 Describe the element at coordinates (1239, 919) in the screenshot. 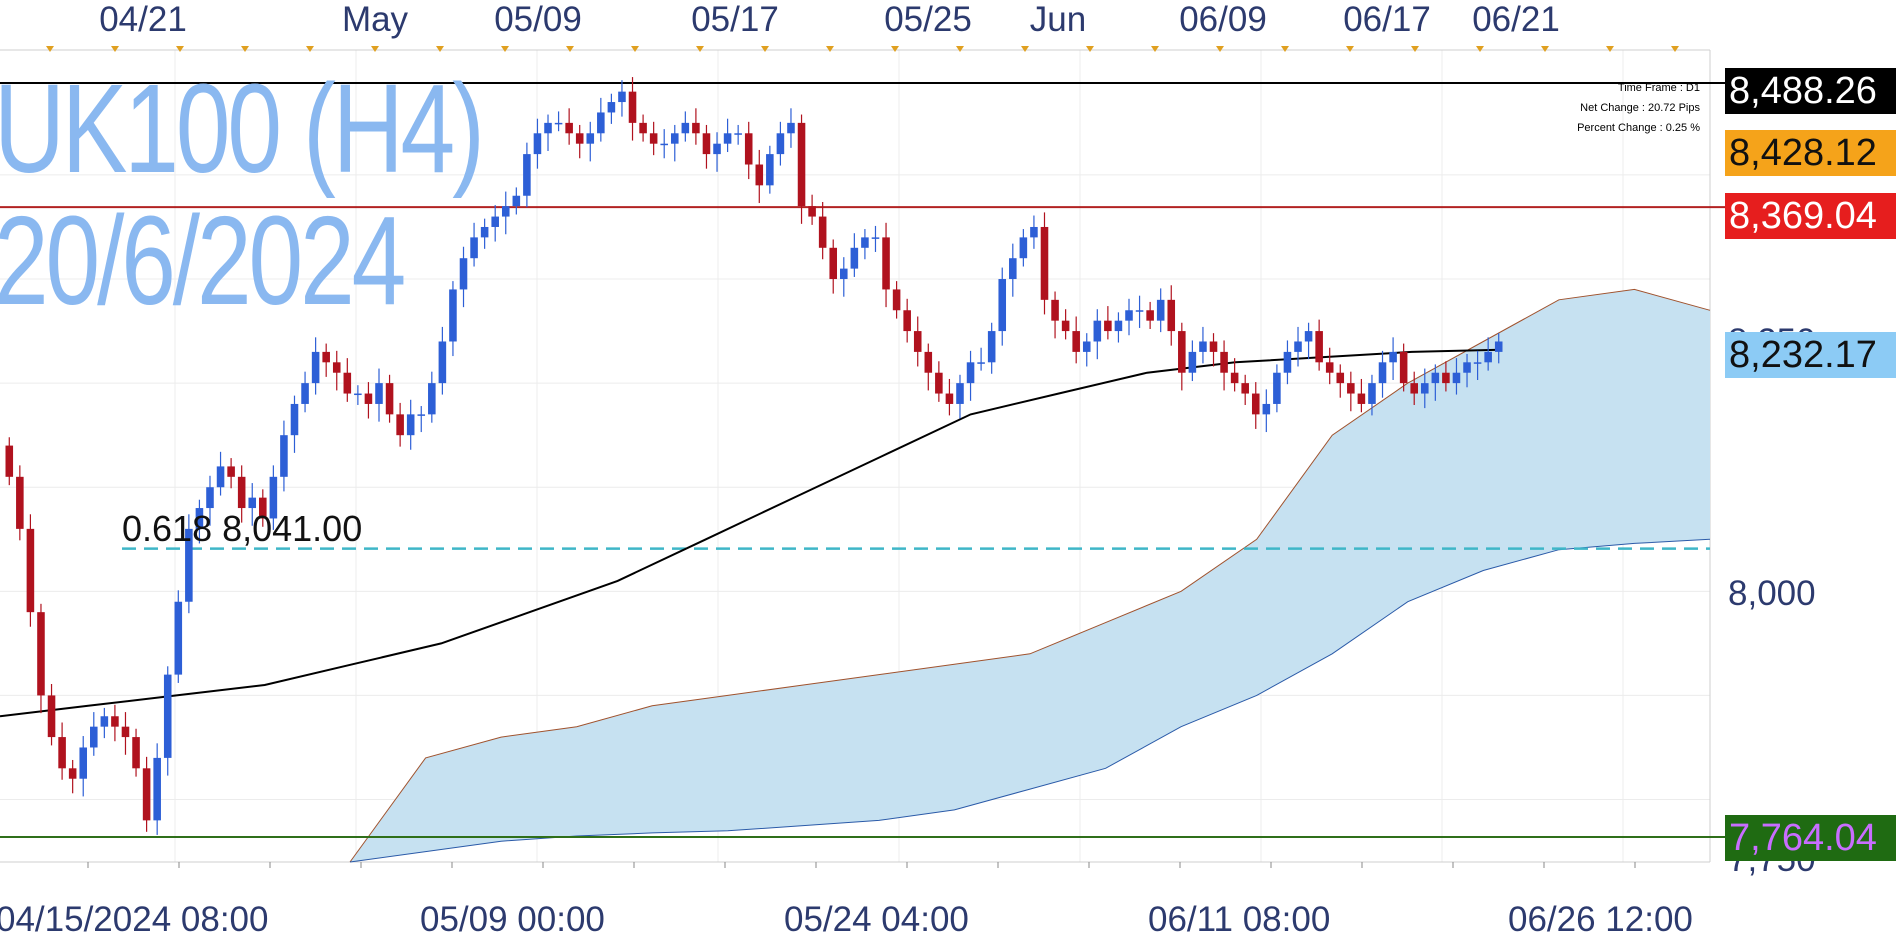

I see `x-bottom-label: 06/11 08:00` at that location.